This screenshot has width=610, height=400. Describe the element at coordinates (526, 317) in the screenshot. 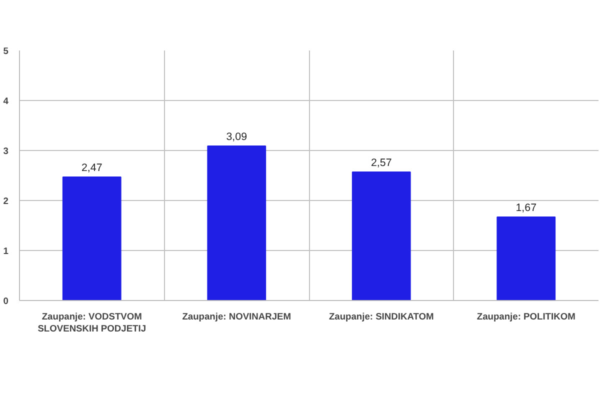

I see `x-tick-label: Zaupanje: POLITIKOM` at that location.